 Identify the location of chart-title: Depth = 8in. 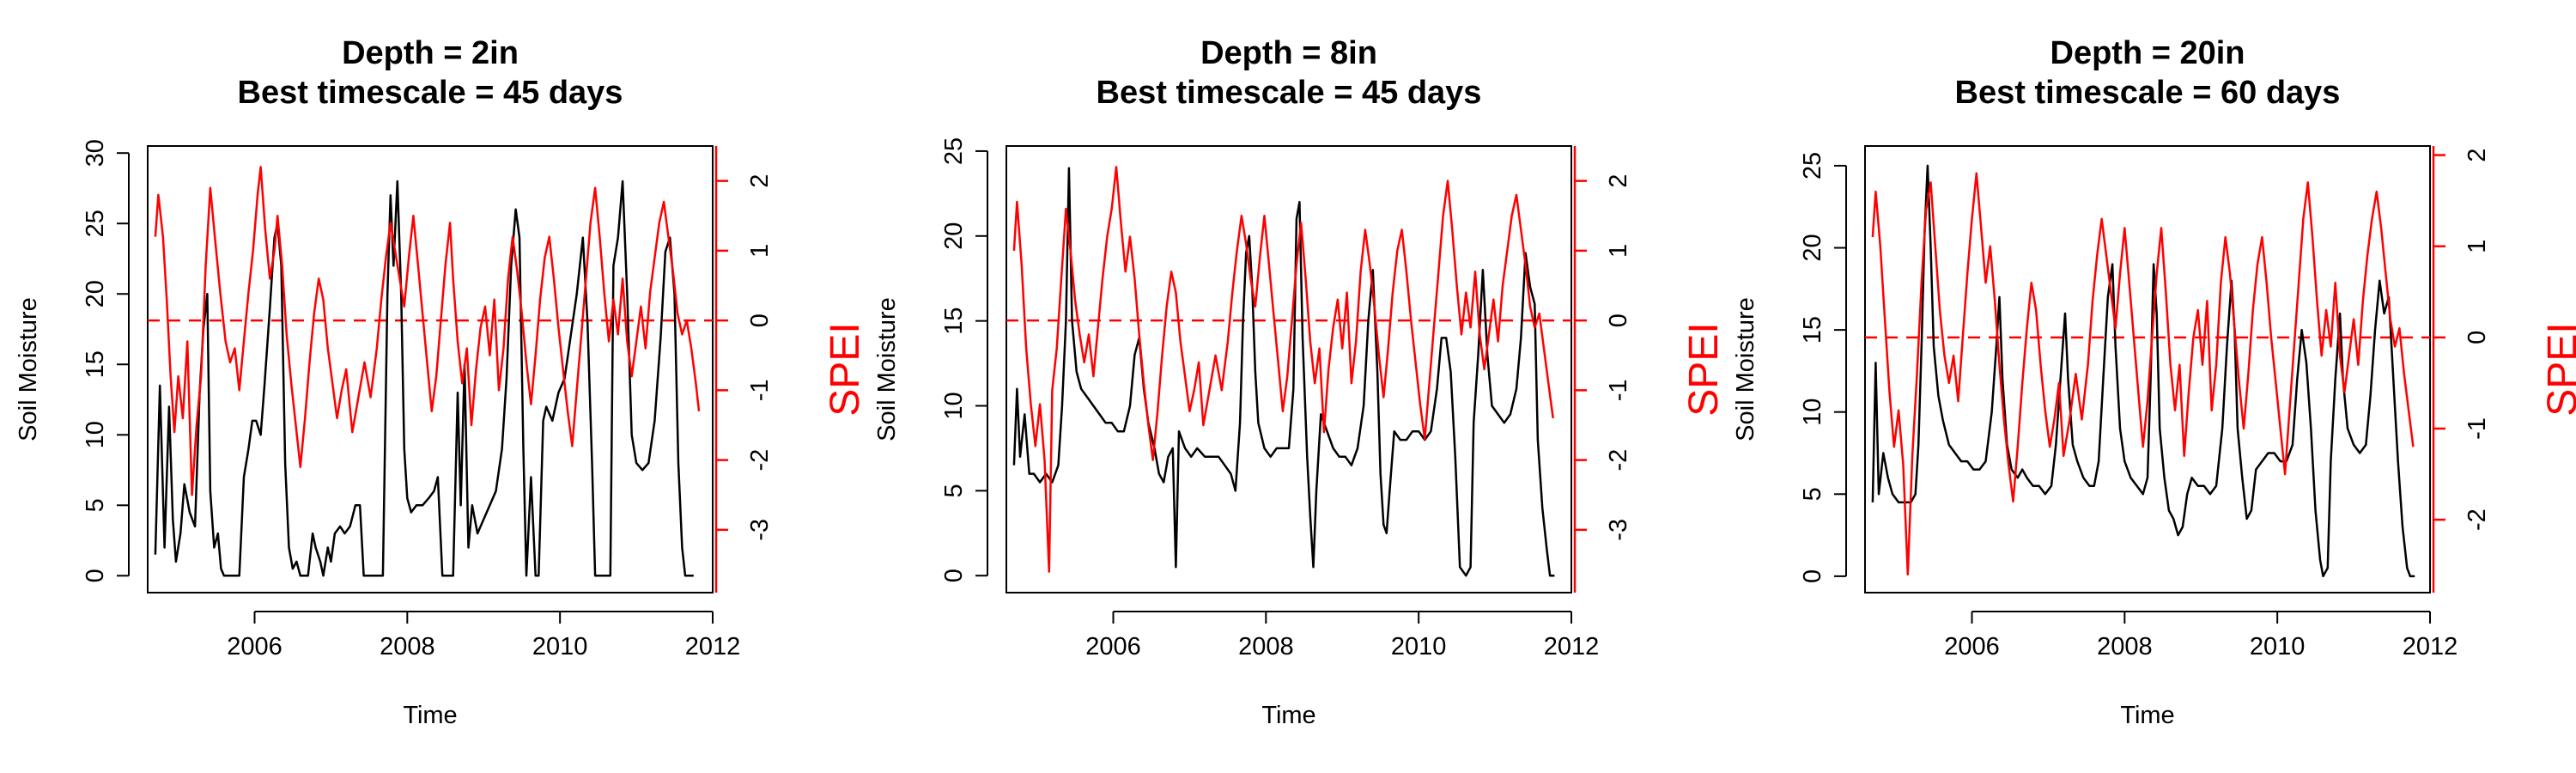
(1288, 53).